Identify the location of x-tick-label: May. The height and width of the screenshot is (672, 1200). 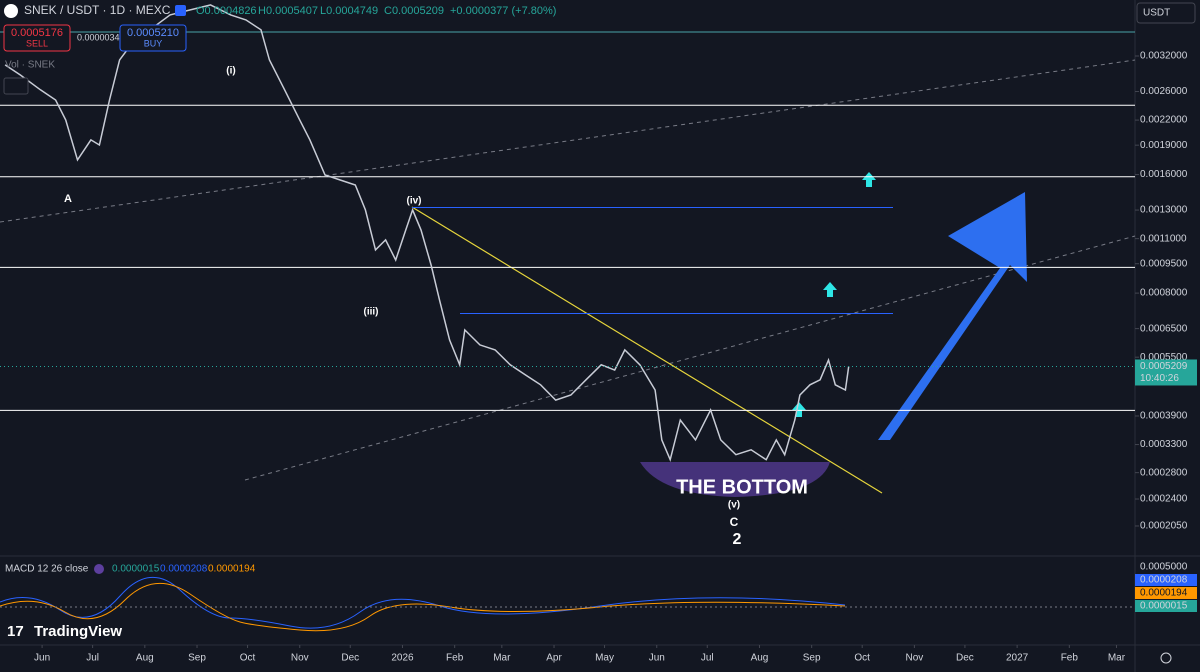
(604, 658).